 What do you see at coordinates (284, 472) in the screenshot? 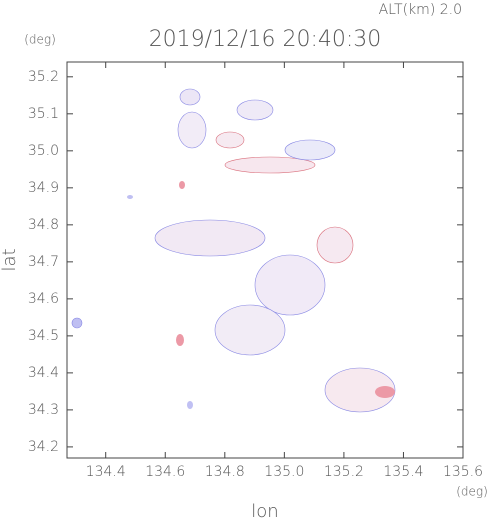
I see `x-tick-label: 135.0` at bounding box center [284, 472].